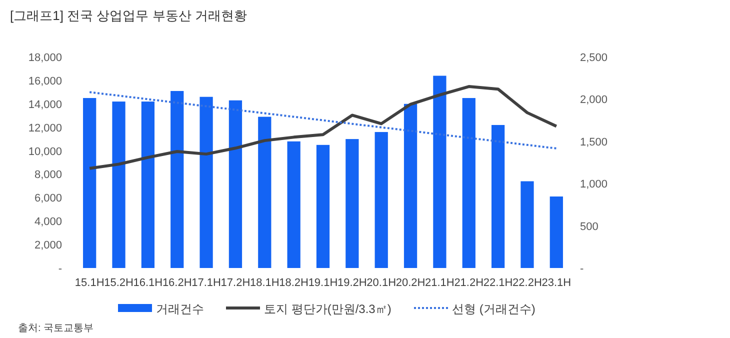  Describe the element at coordinates (294, 283) in the screenshot. I see `x-tick-label: 18.2H` at that location.